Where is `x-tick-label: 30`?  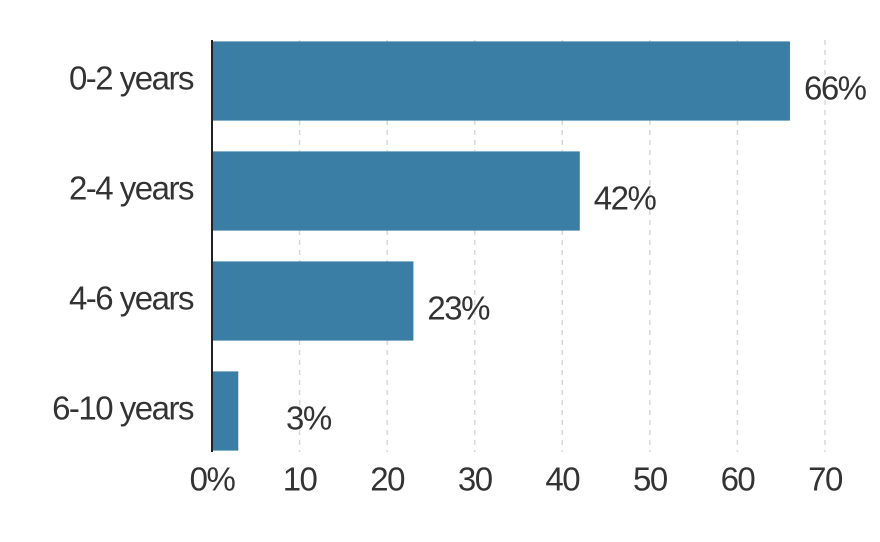
x-tick-label: 30 is located at coordinates (475, 479).